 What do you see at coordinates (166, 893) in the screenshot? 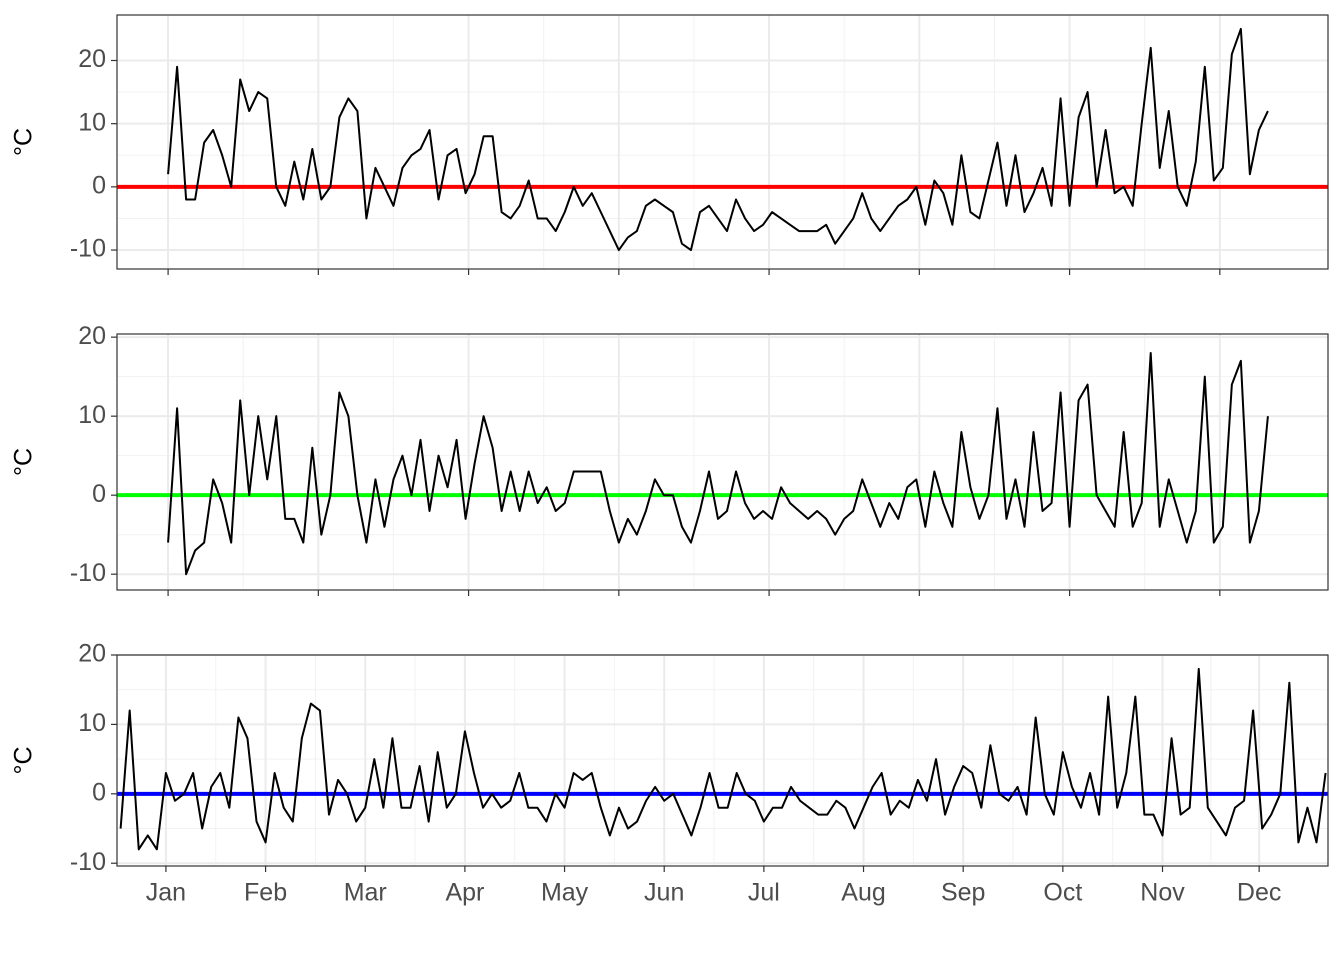
I see `x-tick-label: Jan` at bounding box center [166, 893].